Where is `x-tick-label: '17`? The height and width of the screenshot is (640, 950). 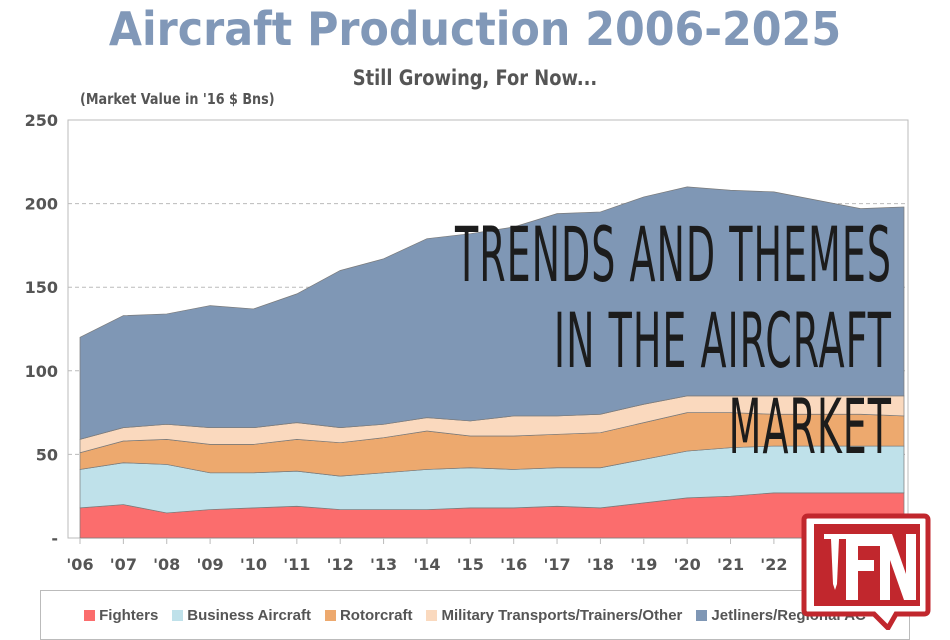 x-tick-label: '17 is located at coordinates (556, 564).